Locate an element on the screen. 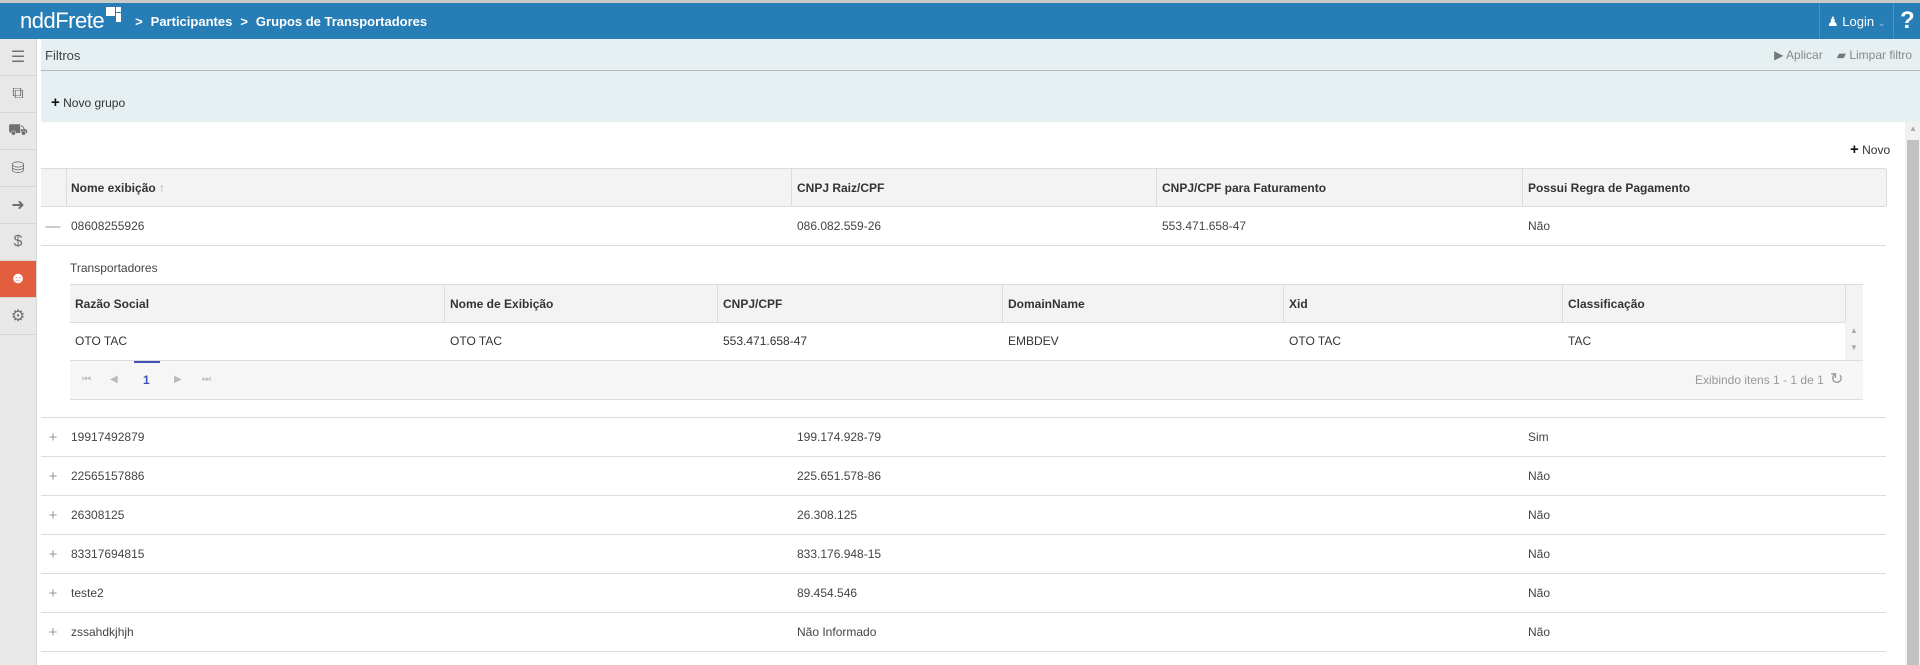 The image size is (1920, 665). table-row: + 22565157886 225.651.578-86 Não is located at coordinates (963, 476).